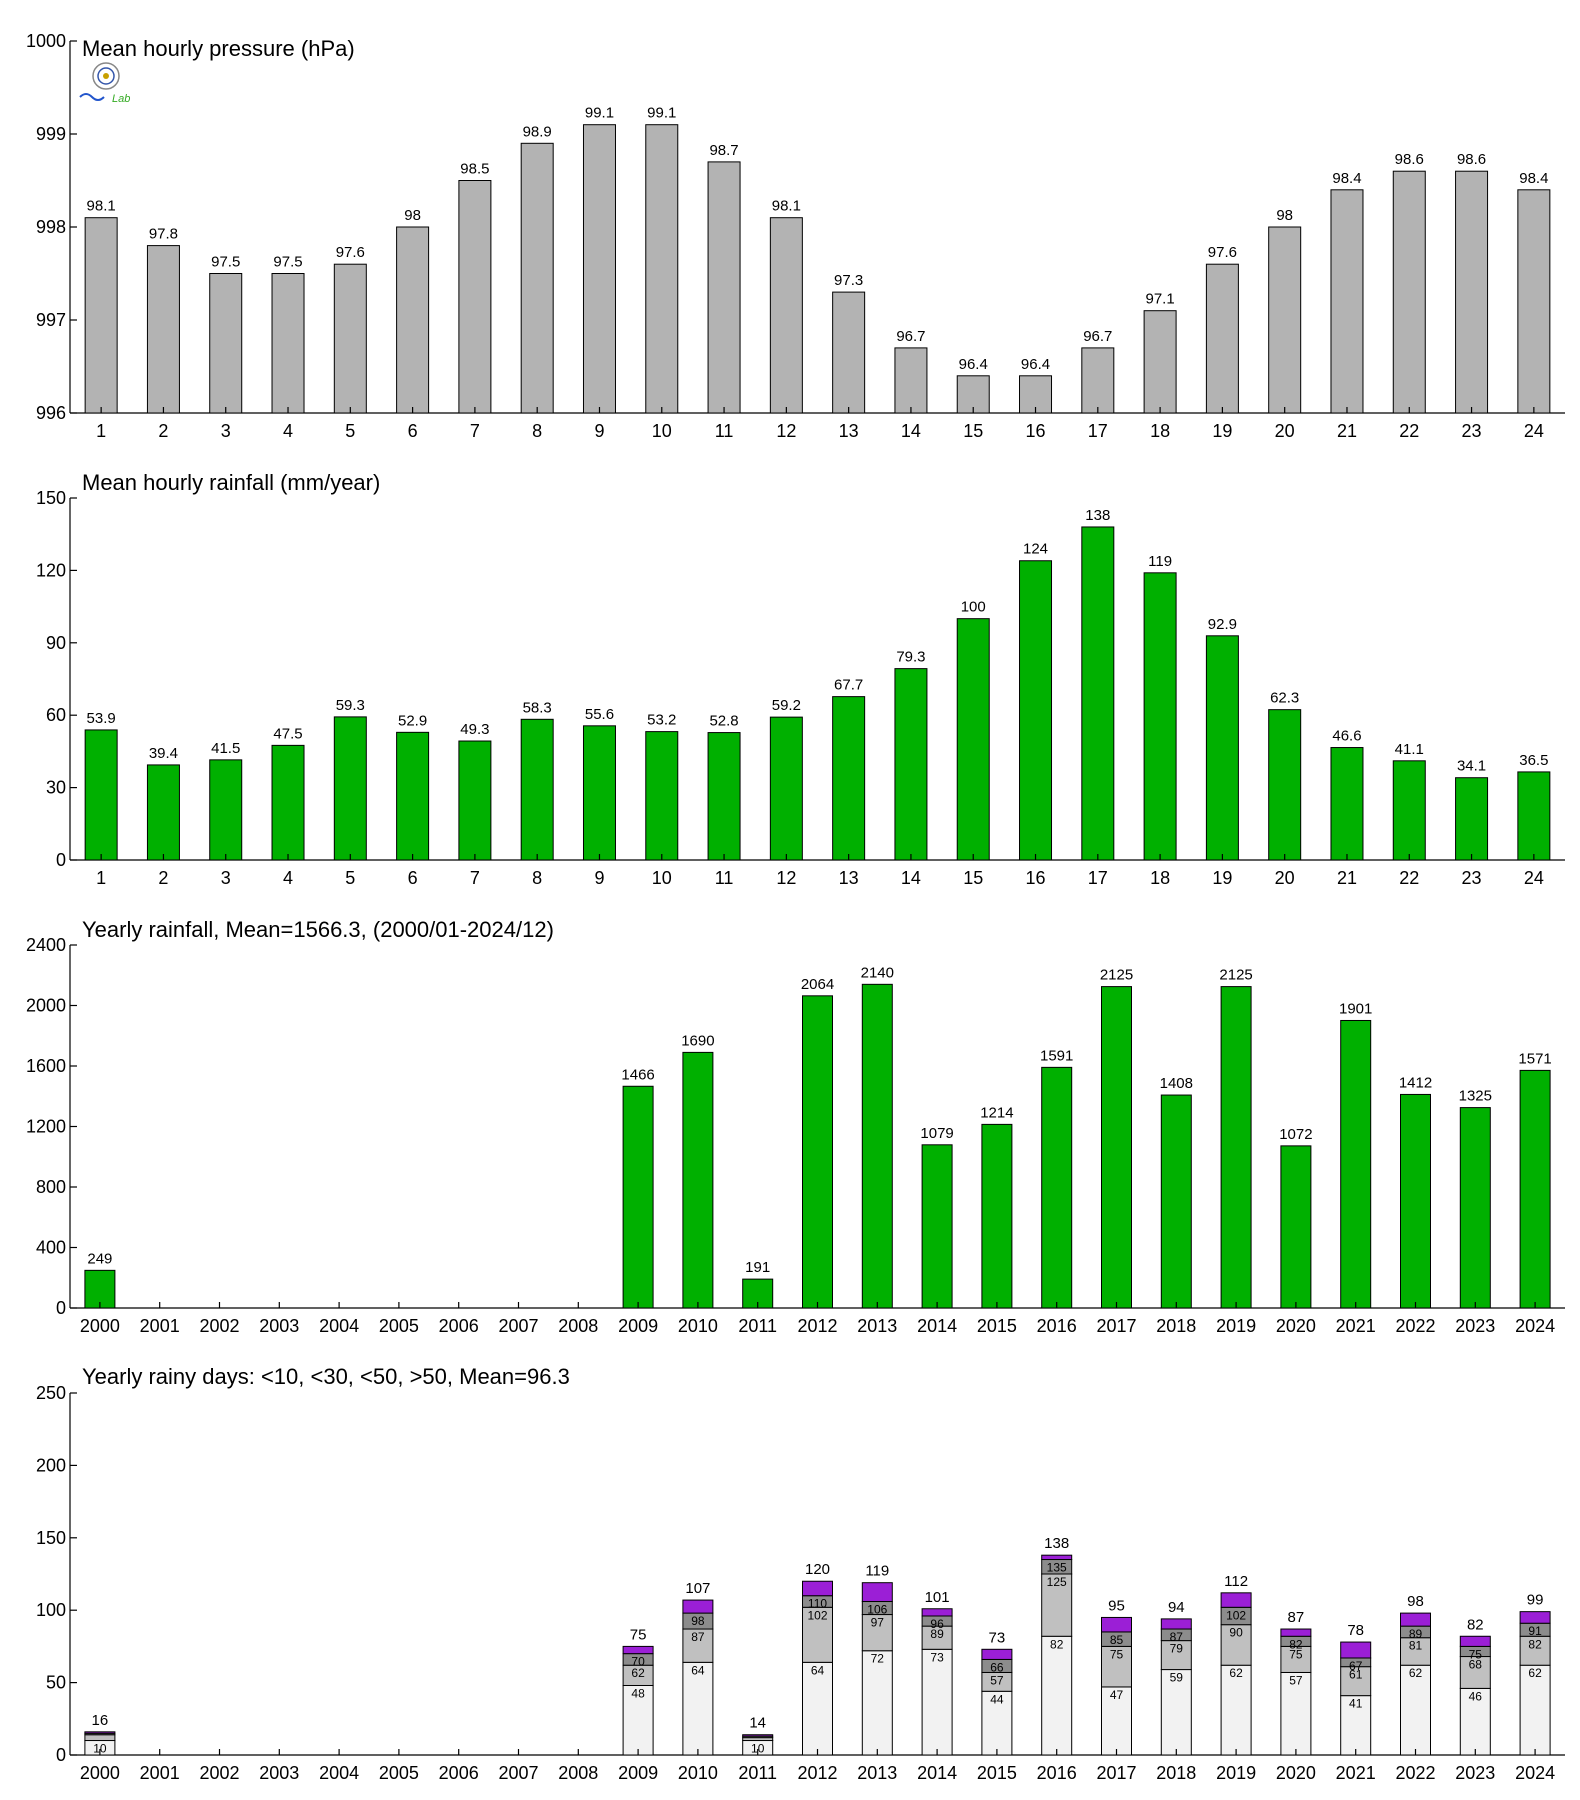 This screenshot has height=1800, width=1580. Describe the element at coordinates (1116, 1326) in the screenshot. I see `x-tick-label: 2017` at that location.